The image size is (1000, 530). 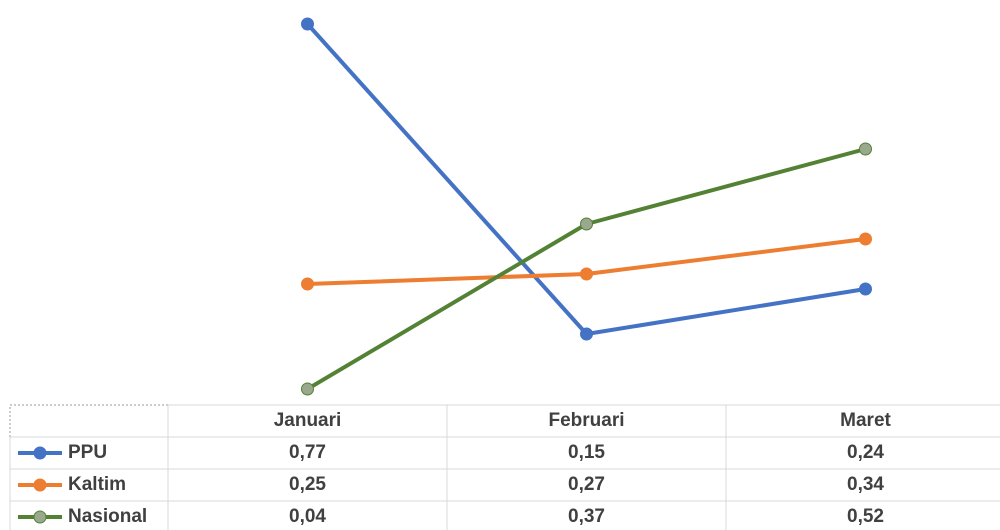 What do you see at coordinates (586, 452) in the screenshot?
I see `value-label: 0,15` at bounding box center [586, 452].